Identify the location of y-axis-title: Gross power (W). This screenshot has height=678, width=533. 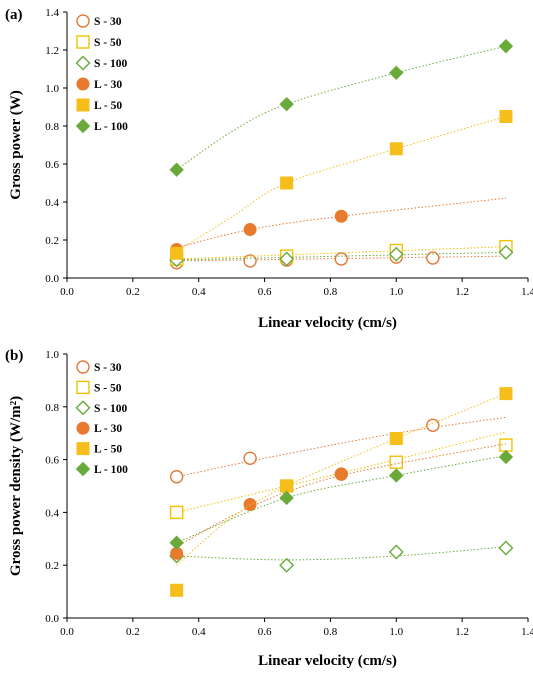
(16, 144).